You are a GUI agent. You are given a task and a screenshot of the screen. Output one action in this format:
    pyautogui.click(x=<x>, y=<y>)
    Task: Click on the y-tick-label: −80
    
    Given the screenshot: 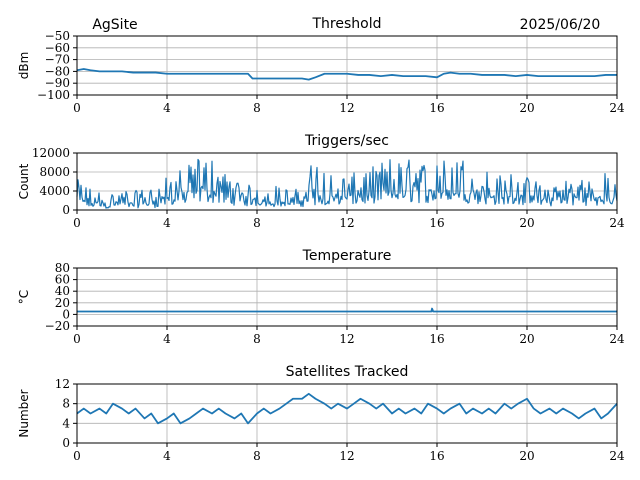 What is the action you would take?
    pyautogui.click(x=57, y=71)
    